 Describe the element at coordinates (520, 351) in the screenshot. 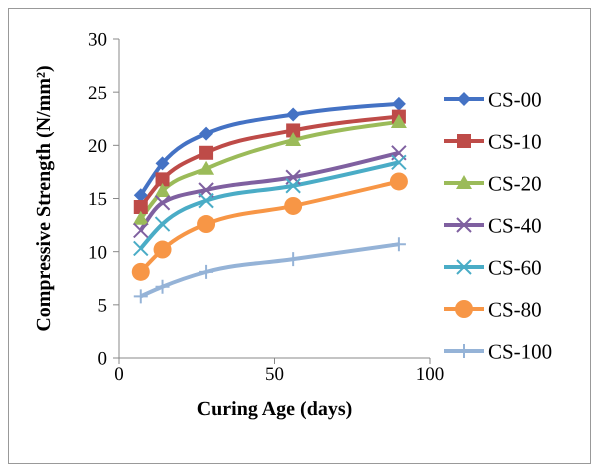

I see `legend-label: CS-100` at that location.